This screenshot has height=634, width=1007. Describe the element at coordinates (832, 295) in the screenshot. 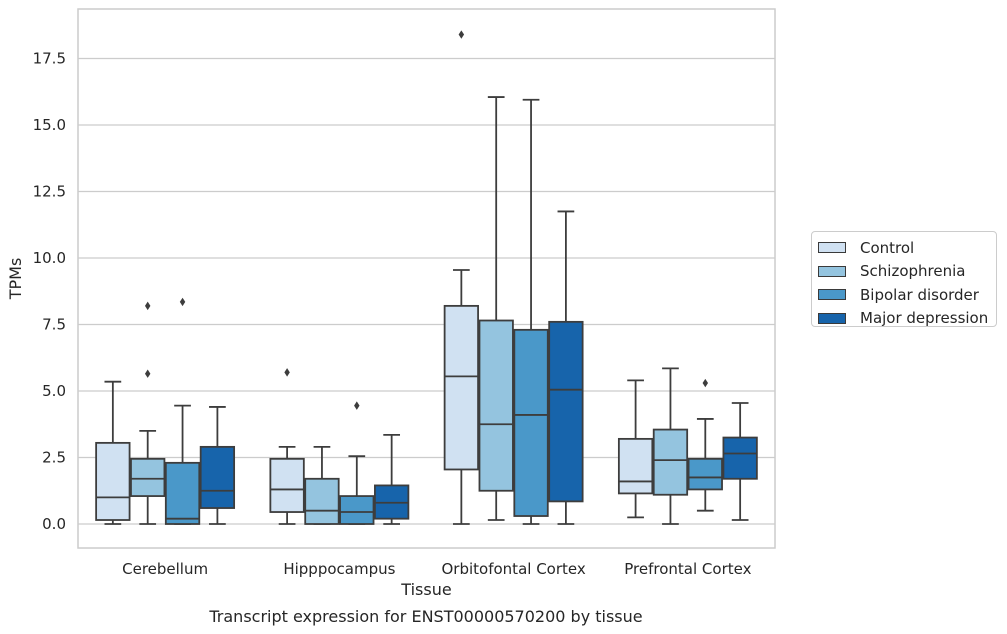

I see `legend-swatch-bipolar-disorder` at that location.